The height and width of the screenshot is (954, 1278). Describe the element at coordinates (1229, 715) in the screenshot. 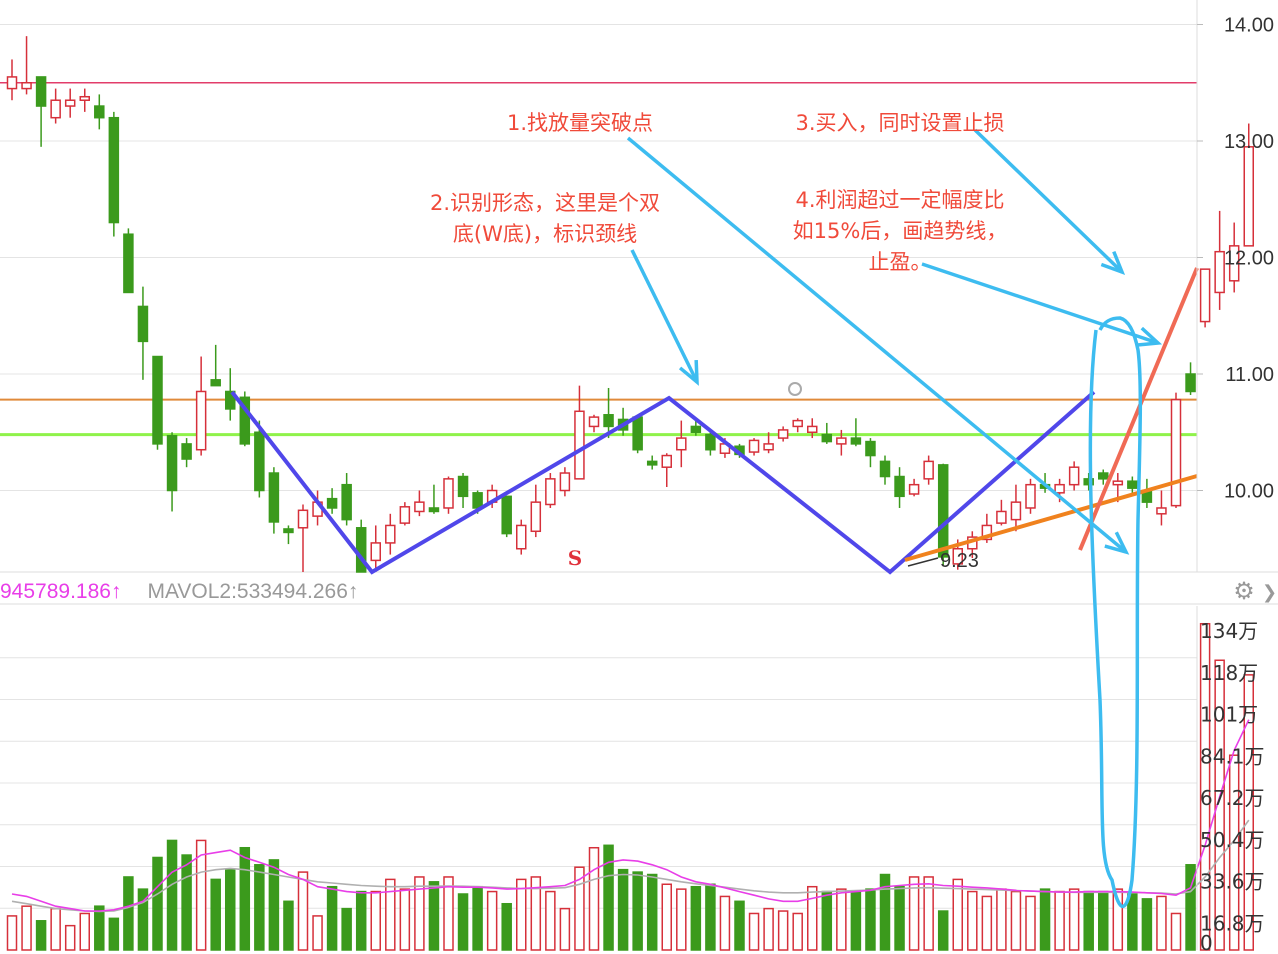

I see `volume-tick-label: 101万` at that location.